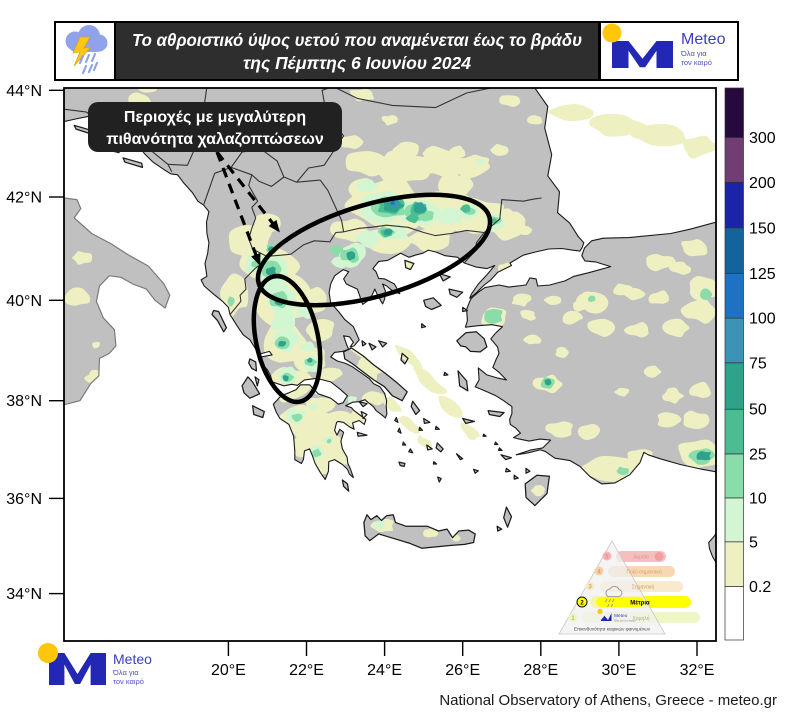 The image size is (790, 726). Describe the element at coordinates (24, 594) in the screenshot. I see `svg-text: 34°N` at that location.